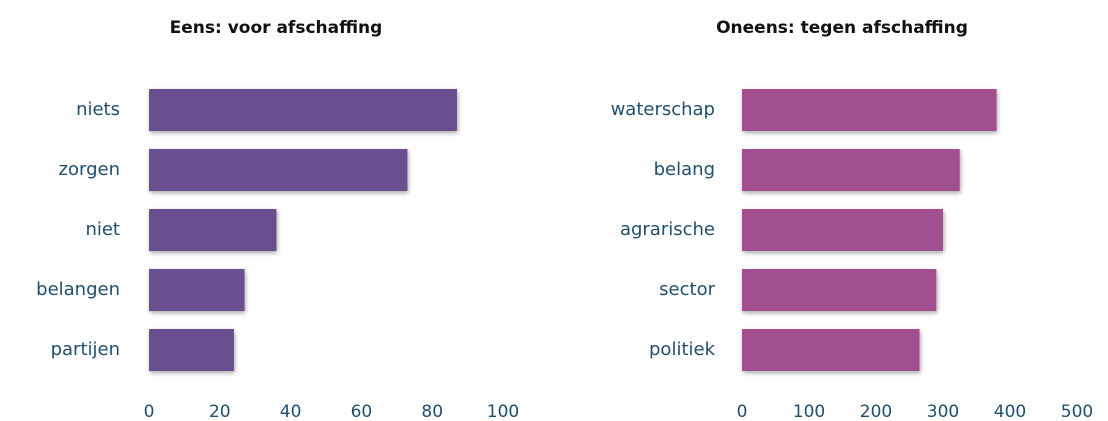 This screenshot has height=421, width=1108. I want to click on y-tick-label: politiek, so click(682, 349).